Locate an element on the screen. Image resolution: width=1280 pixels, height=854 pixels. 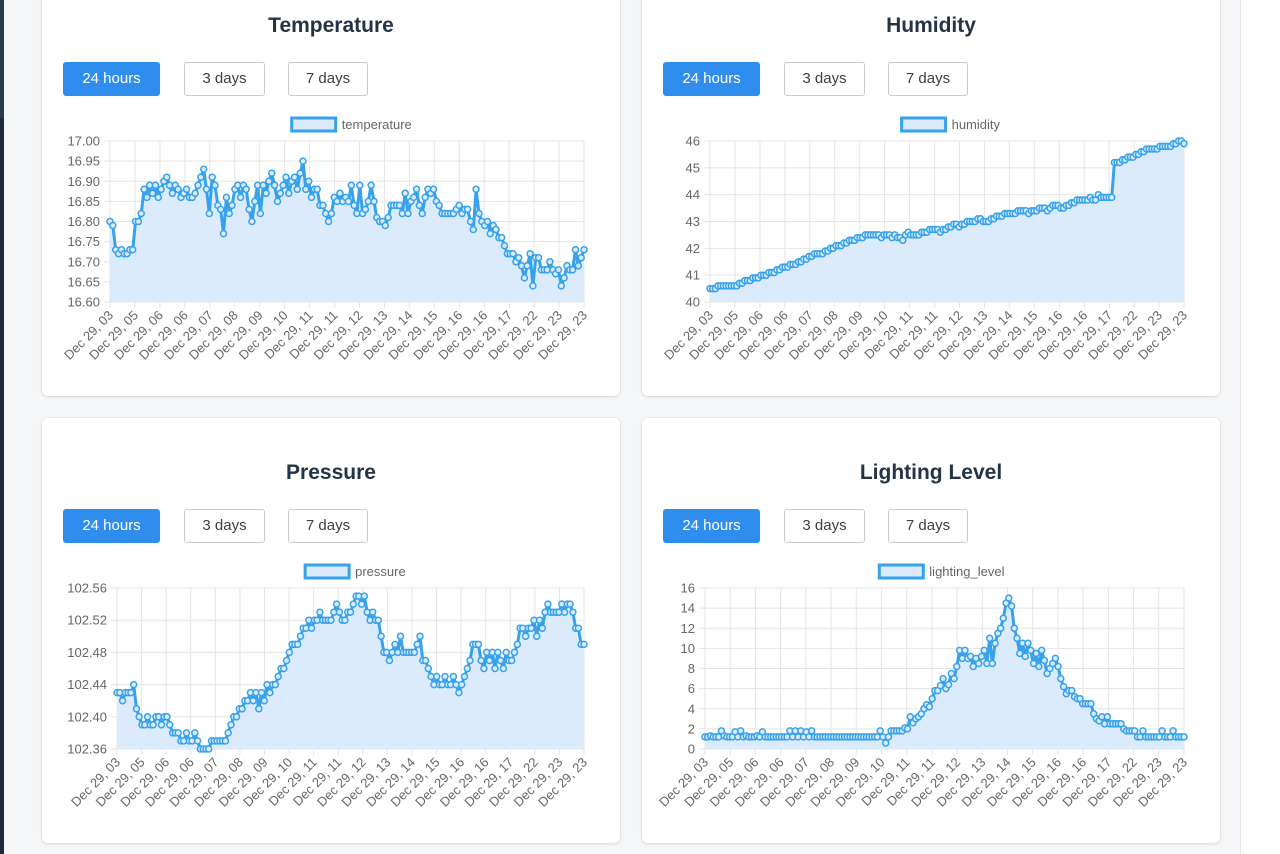
legend: humidity is located at coordinates (950, 124).